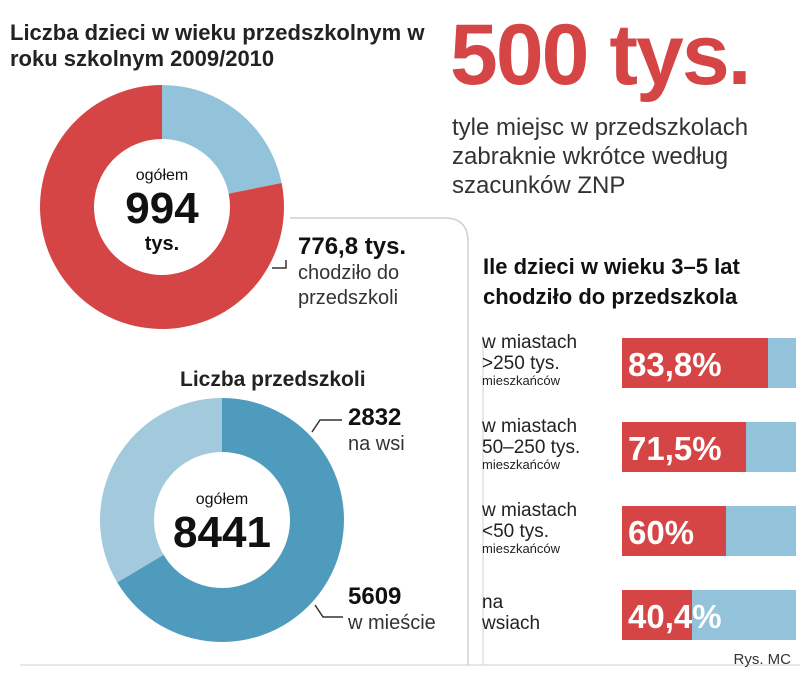  What do you see at coordinates (375, 596) in the screenshot?
I see `donut2-callout-urban-value: 5609` at bounding box center [375, 596].